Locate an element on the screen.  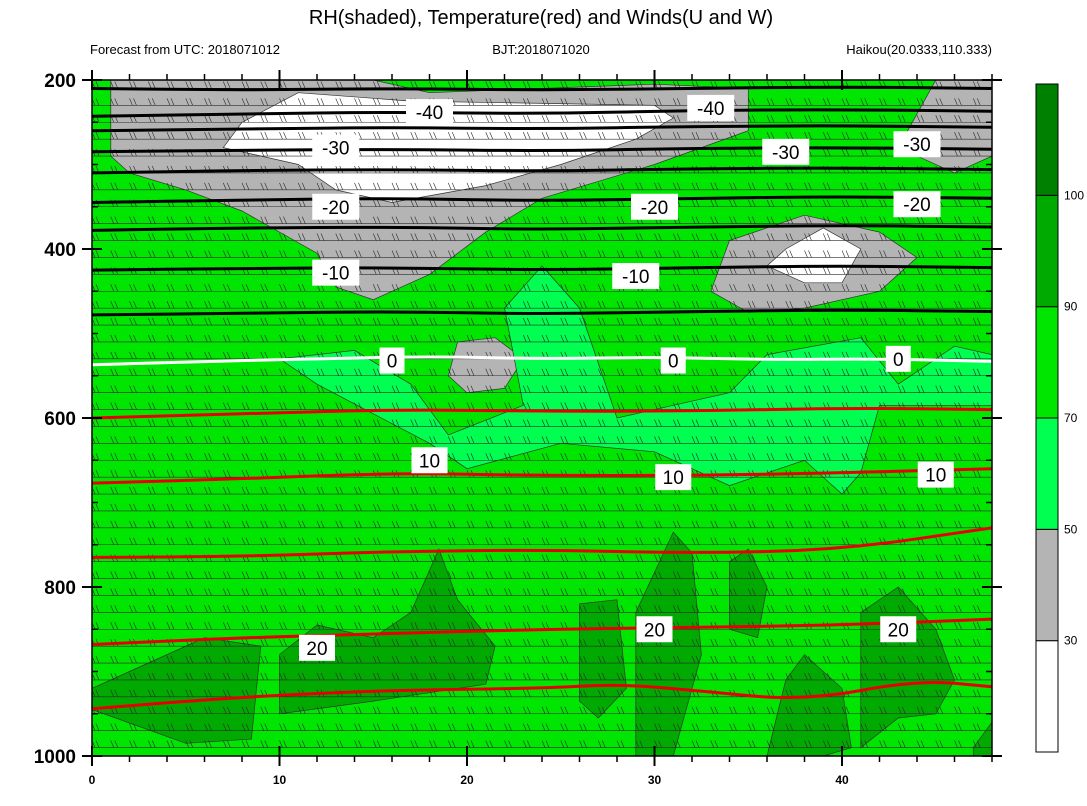
y-tick-label: 600 is located at coordinates (60, 419).